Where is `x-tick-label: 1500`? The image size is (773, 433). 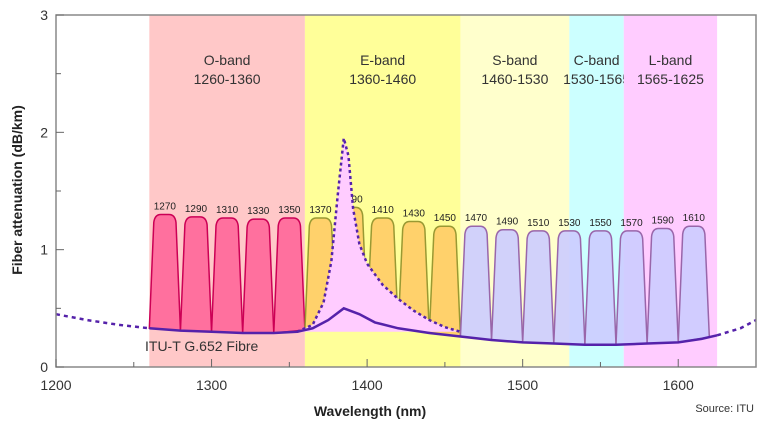 x-tick-label: 1500 is located at coordinates (522, 385).